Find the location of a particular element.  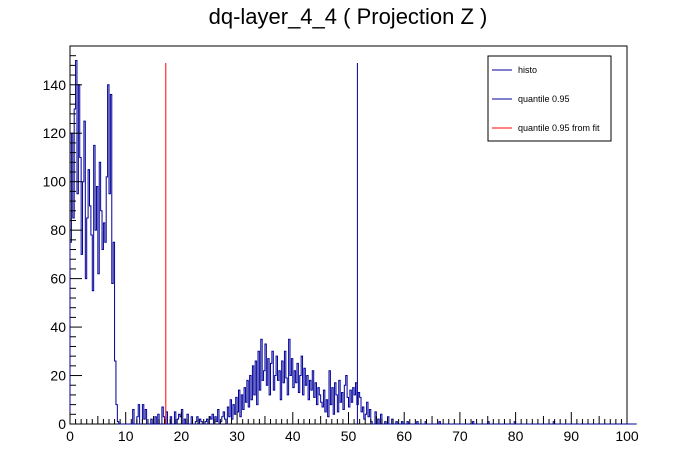

y-tick-label: 120 is located at coordinates (55, 133).